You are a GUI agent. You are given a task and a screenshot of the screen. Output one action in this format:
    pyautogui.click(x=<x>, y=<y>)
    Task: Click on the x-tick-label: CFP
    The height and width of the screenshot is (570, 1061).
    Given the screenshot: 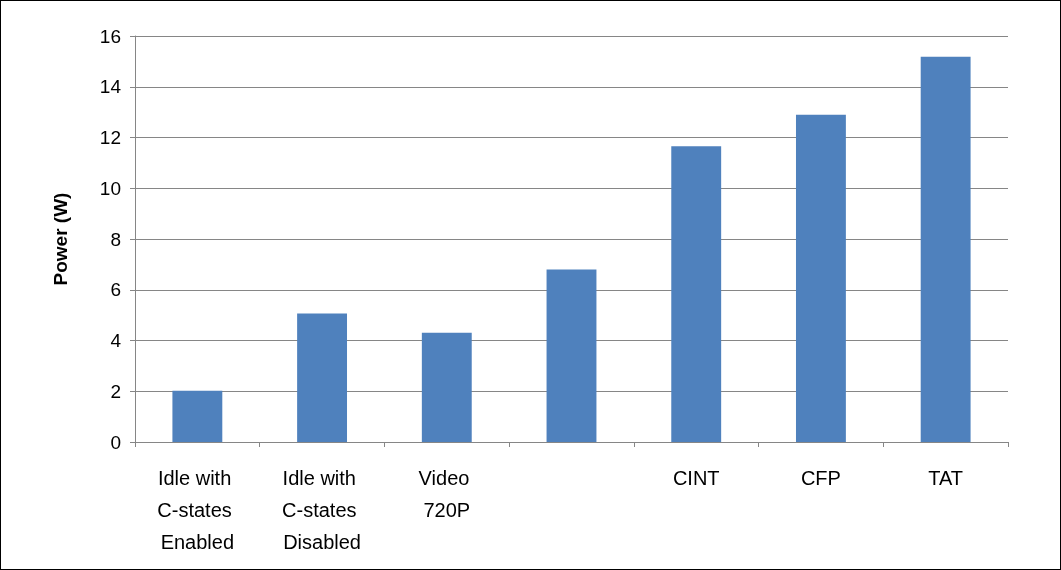 What is the action you would take?
    pyautogui.click(x=820, y=478)
    